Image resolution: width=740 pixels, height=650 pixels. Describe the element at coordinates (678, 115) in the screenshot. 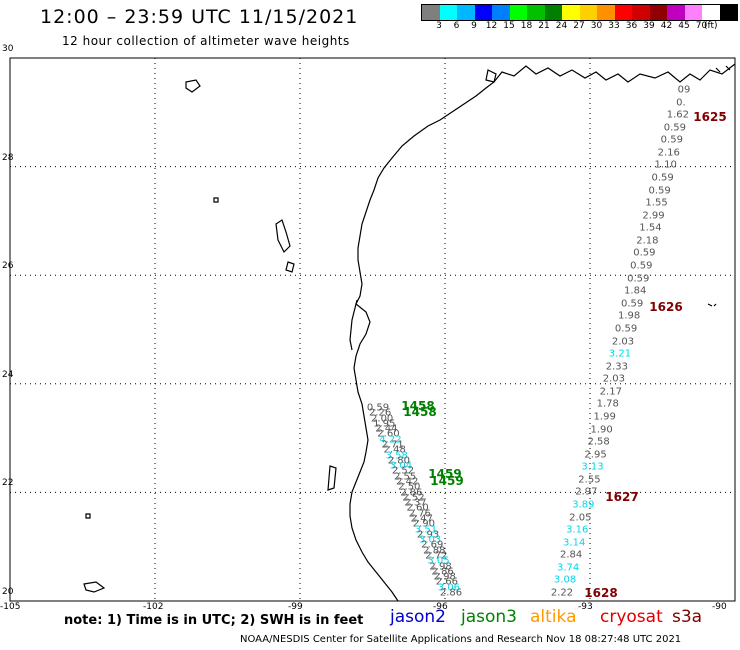

I see `wave-height-label: 1.62` at that location.